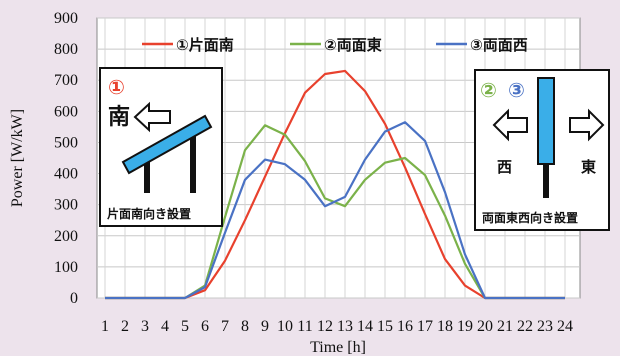  Describe the element at coordinates (405, 326) in the screenshot. I see `x-tick-label: 16` at that location.